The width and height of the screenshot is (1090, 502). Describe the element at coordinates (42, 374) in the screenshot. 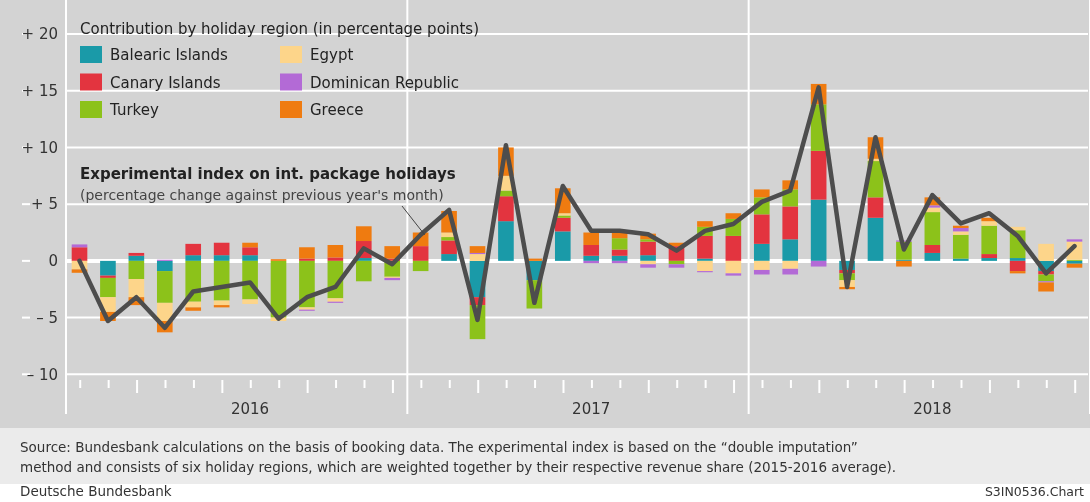

I see `y-tick-label: – 10` at that location.